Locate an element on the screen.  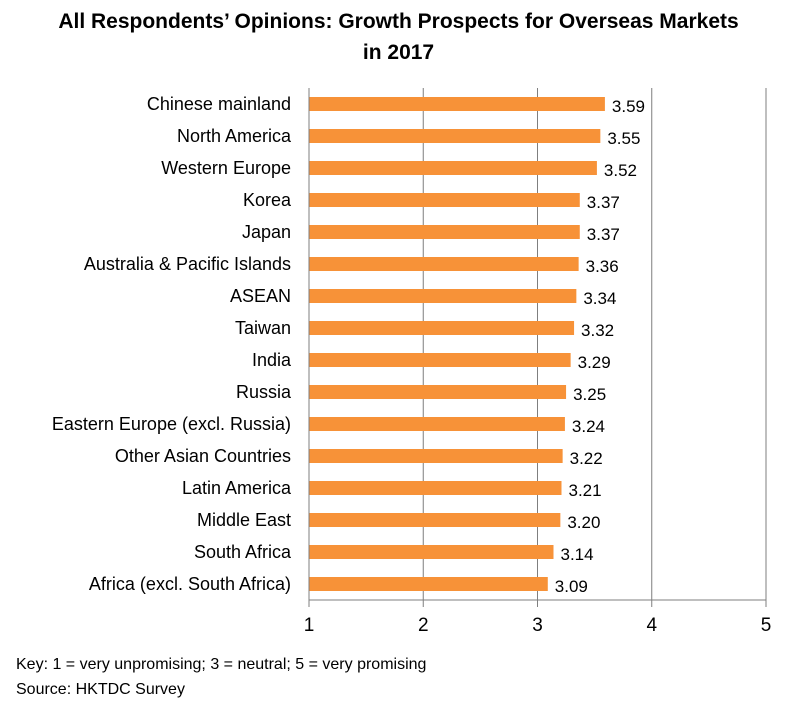
value-label: 3.14 is located at coordinates (576, 554).